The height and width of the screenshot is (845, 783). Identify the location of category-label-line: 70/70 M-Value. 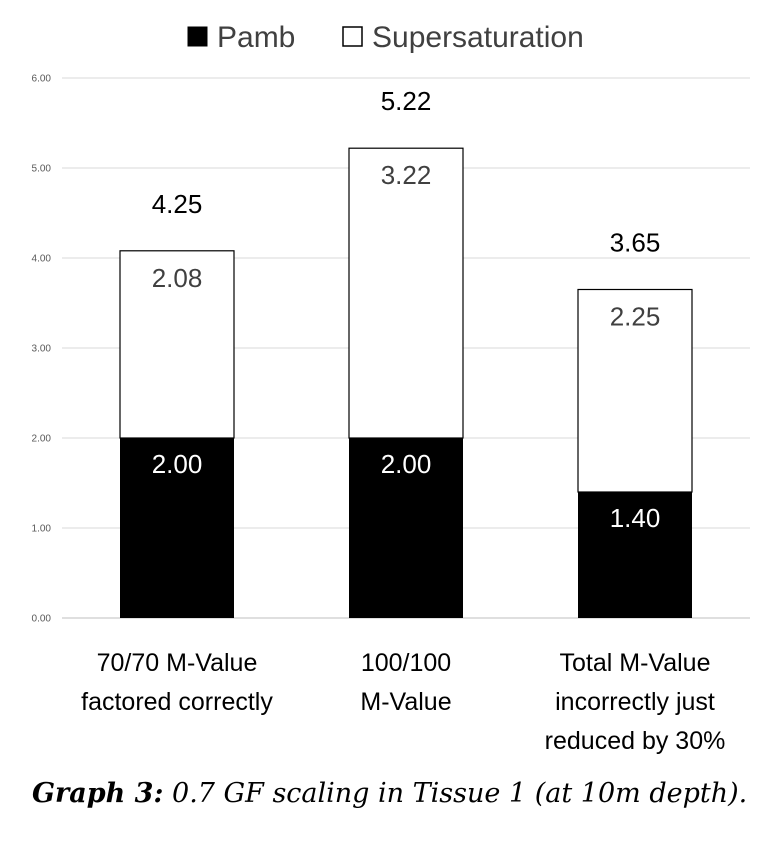
(177, 663).